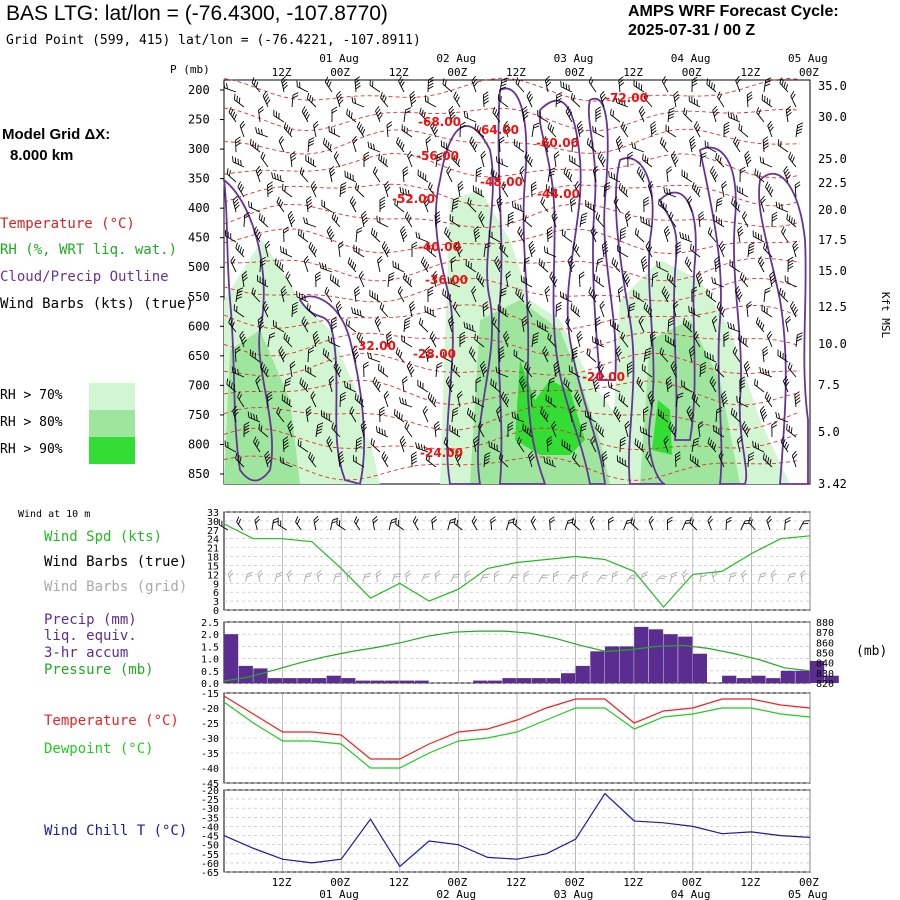  I want to click on temperature-contour-label: -56.00, so click(437, 156).